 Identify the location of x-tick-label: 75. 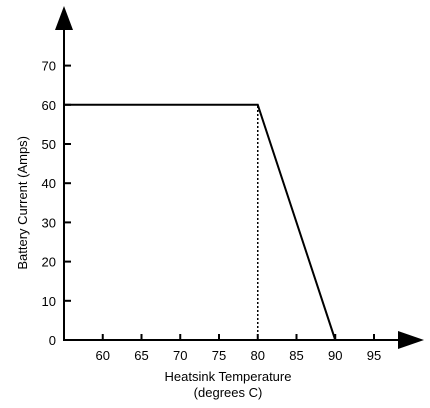
(219, 355).